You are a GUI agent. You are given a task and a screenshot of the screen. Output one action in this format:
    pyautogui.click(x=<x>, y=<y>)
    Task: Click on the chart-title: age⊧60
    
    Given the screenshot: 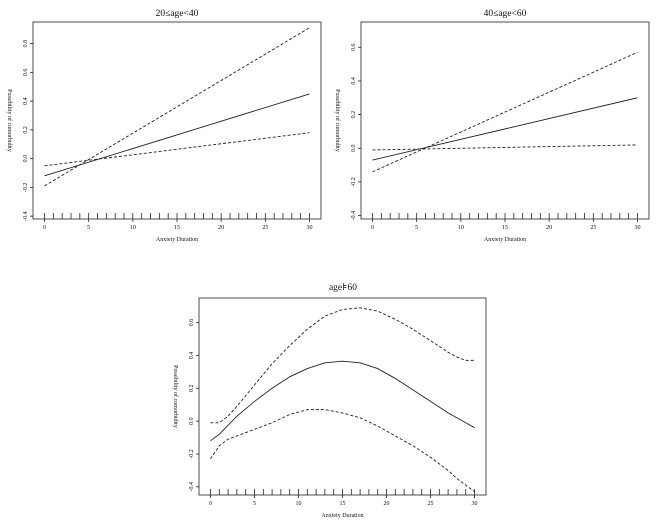 What is the action you would take?
    pyautogui.click(x=343, y=288)
    